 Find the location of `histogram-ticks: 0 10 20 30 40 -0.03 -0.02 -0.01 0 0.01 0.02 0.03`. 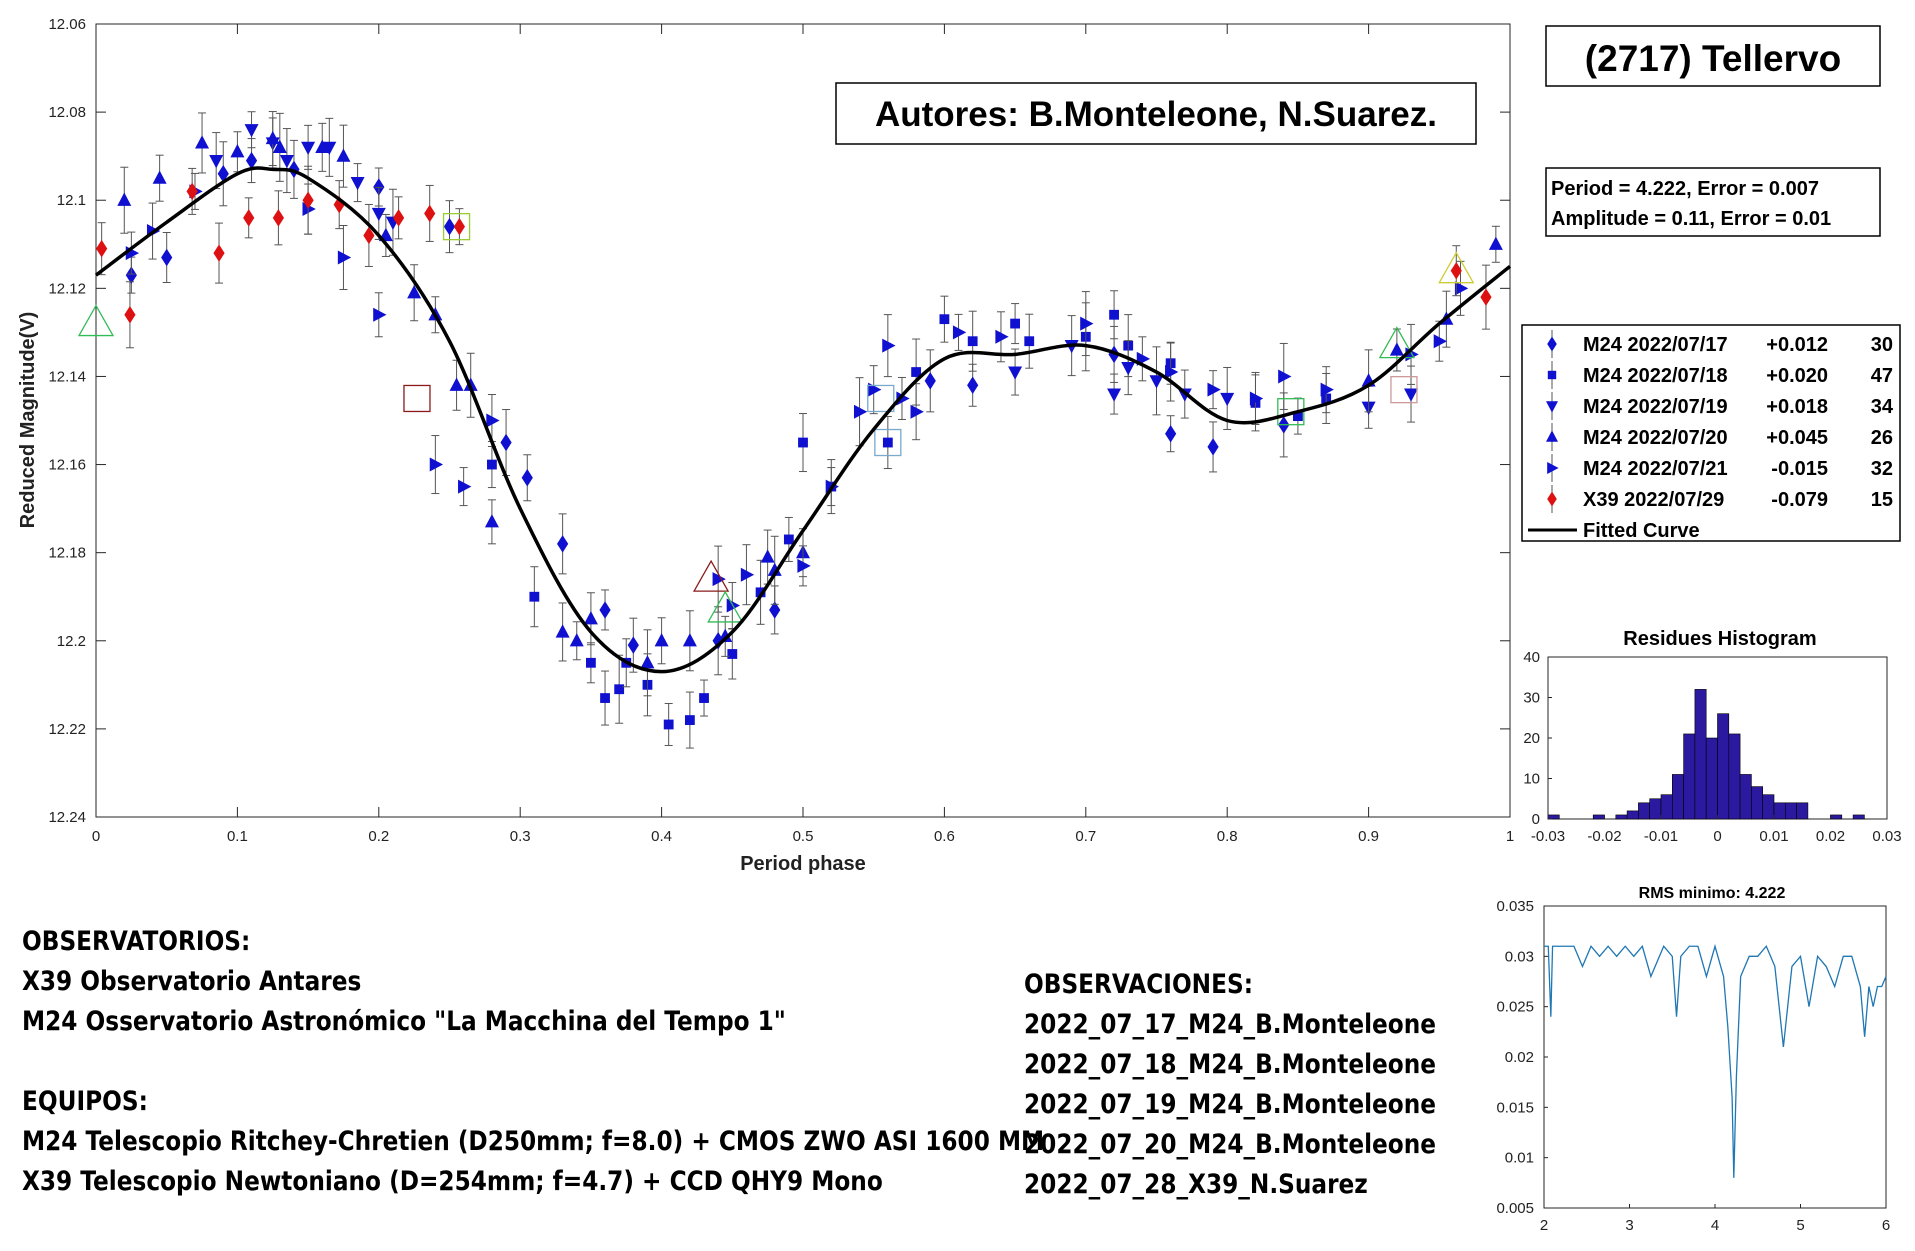

histogram-ticks: 0 10 20 30 40 -0.03 -0.02 -0.01 0 0.01 0.02 0.03 is located at coordinates (1712, 747).